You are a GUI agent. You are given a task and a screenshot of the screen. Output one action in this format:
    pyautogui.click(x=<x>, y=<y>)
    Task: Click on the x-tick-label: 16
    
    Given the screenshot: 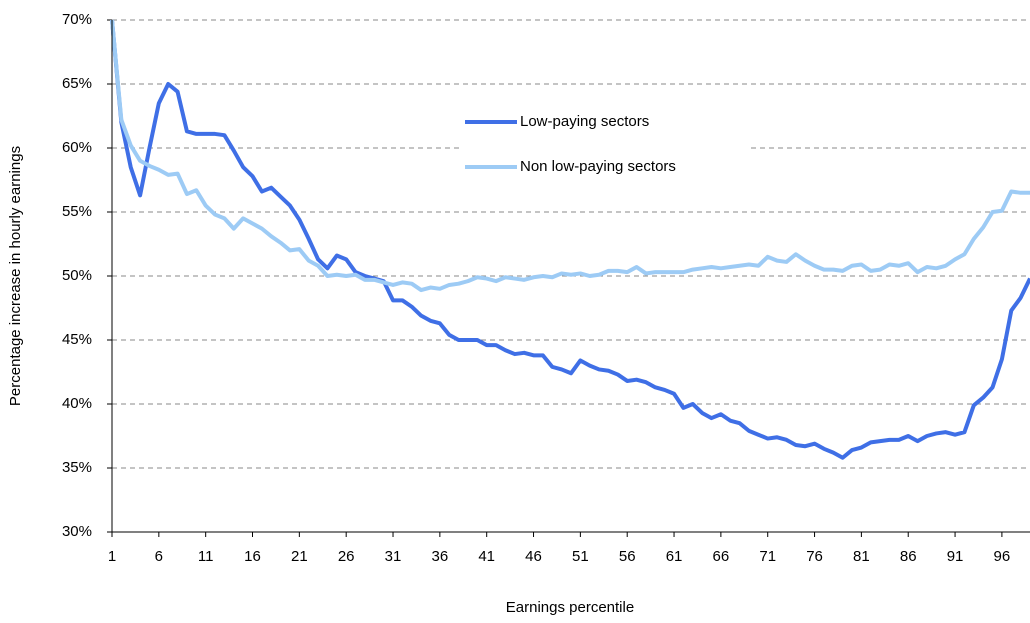 What is the action you would take?
    pyautogui.click(x=252, y=556)
    